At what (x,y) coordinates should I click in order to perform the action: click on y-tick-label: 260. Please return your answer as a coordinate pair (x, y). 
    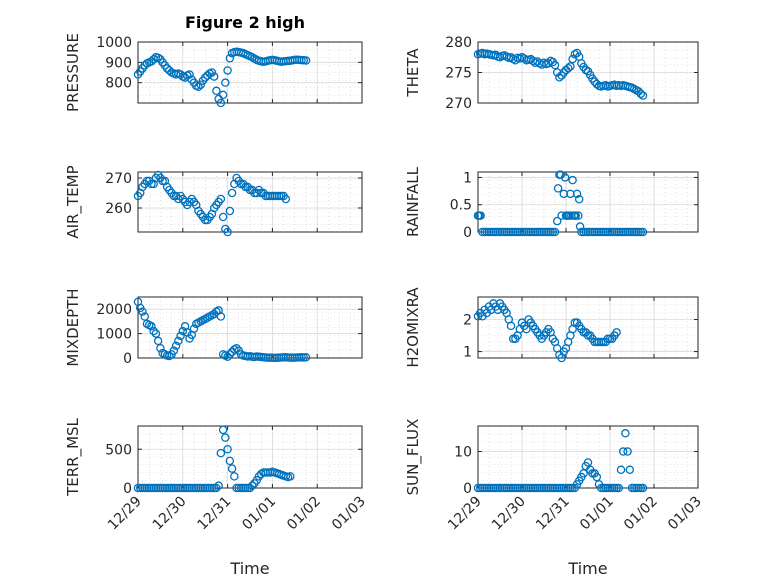
    Looking at the image, I should click on (118, 209).